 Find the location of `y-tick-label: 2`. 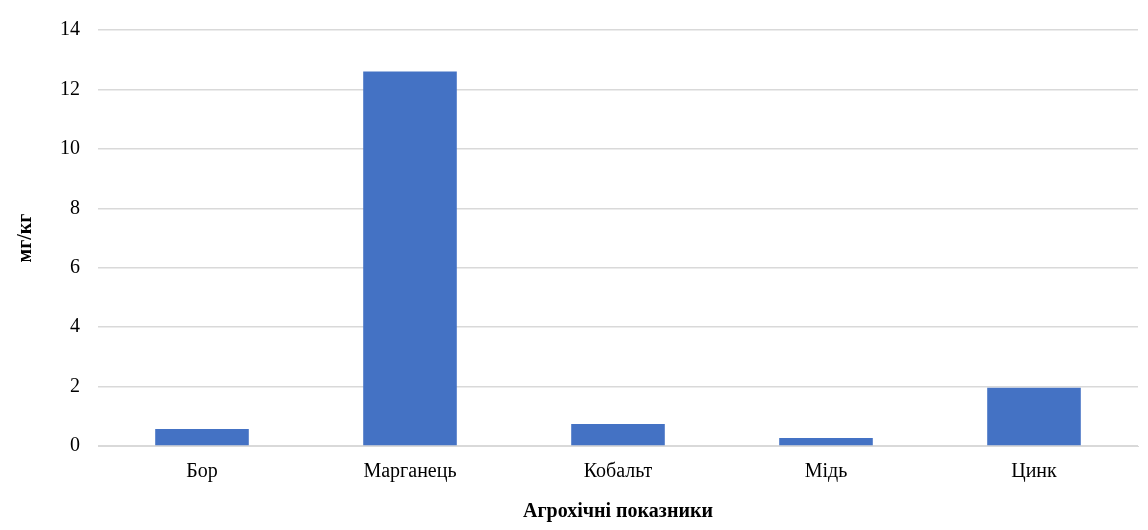

y-tick-label: 2 is located at coordinates (75, 384).